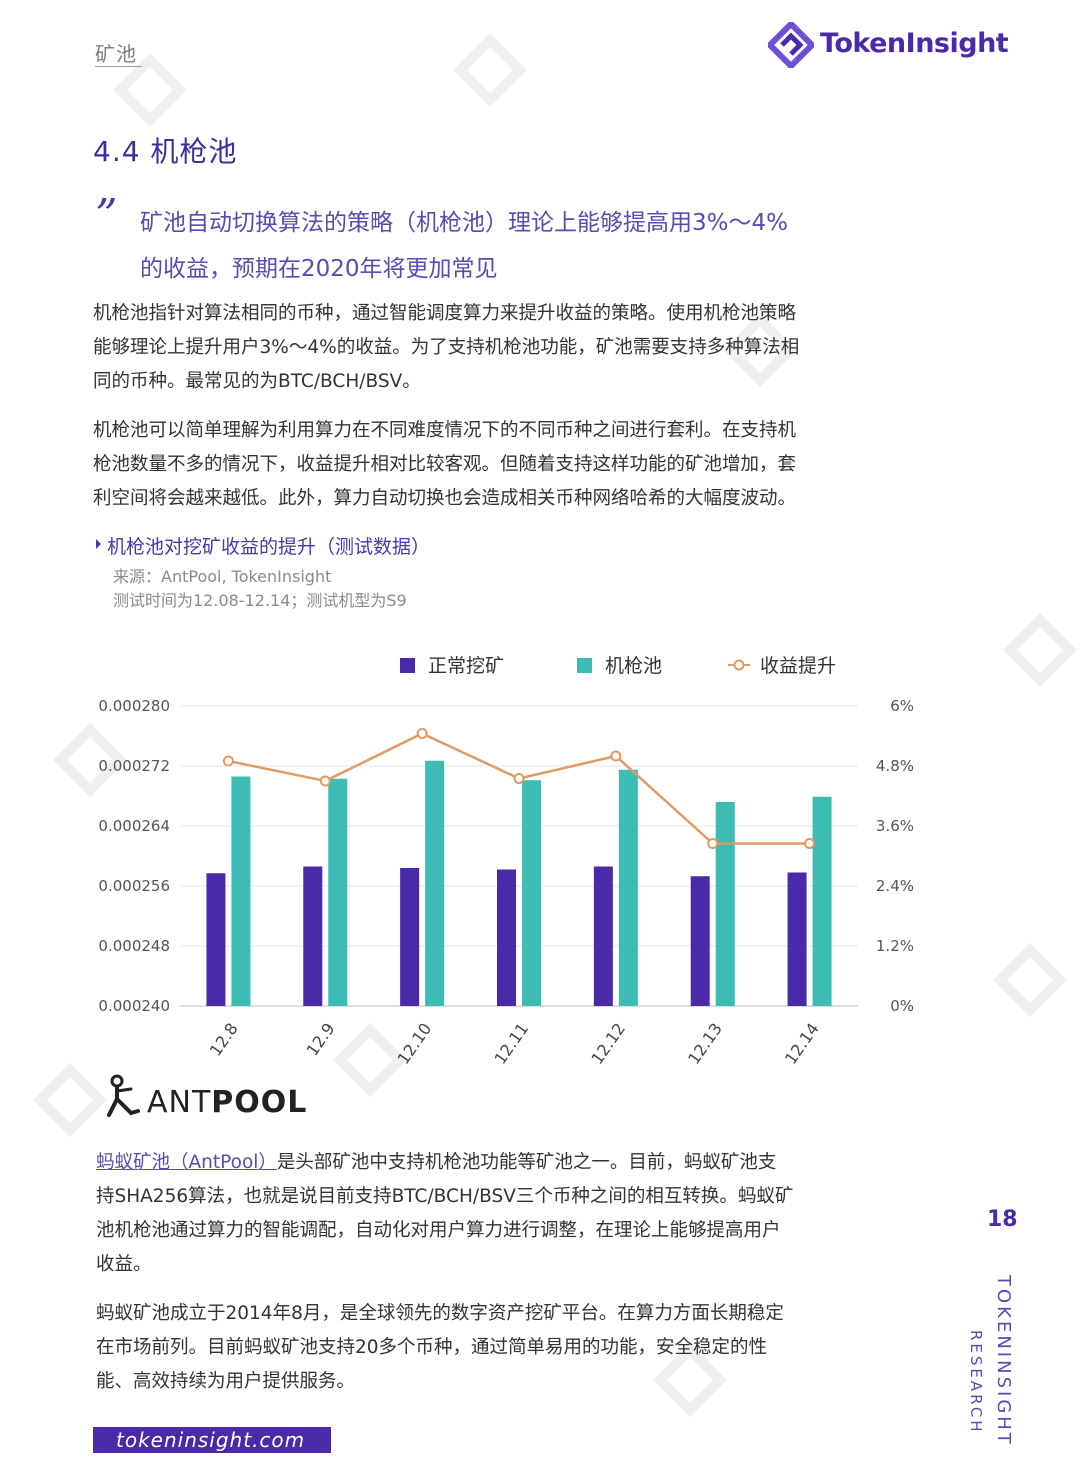  I want to click on x-tick-label: 12.13, so click(705, 1043).